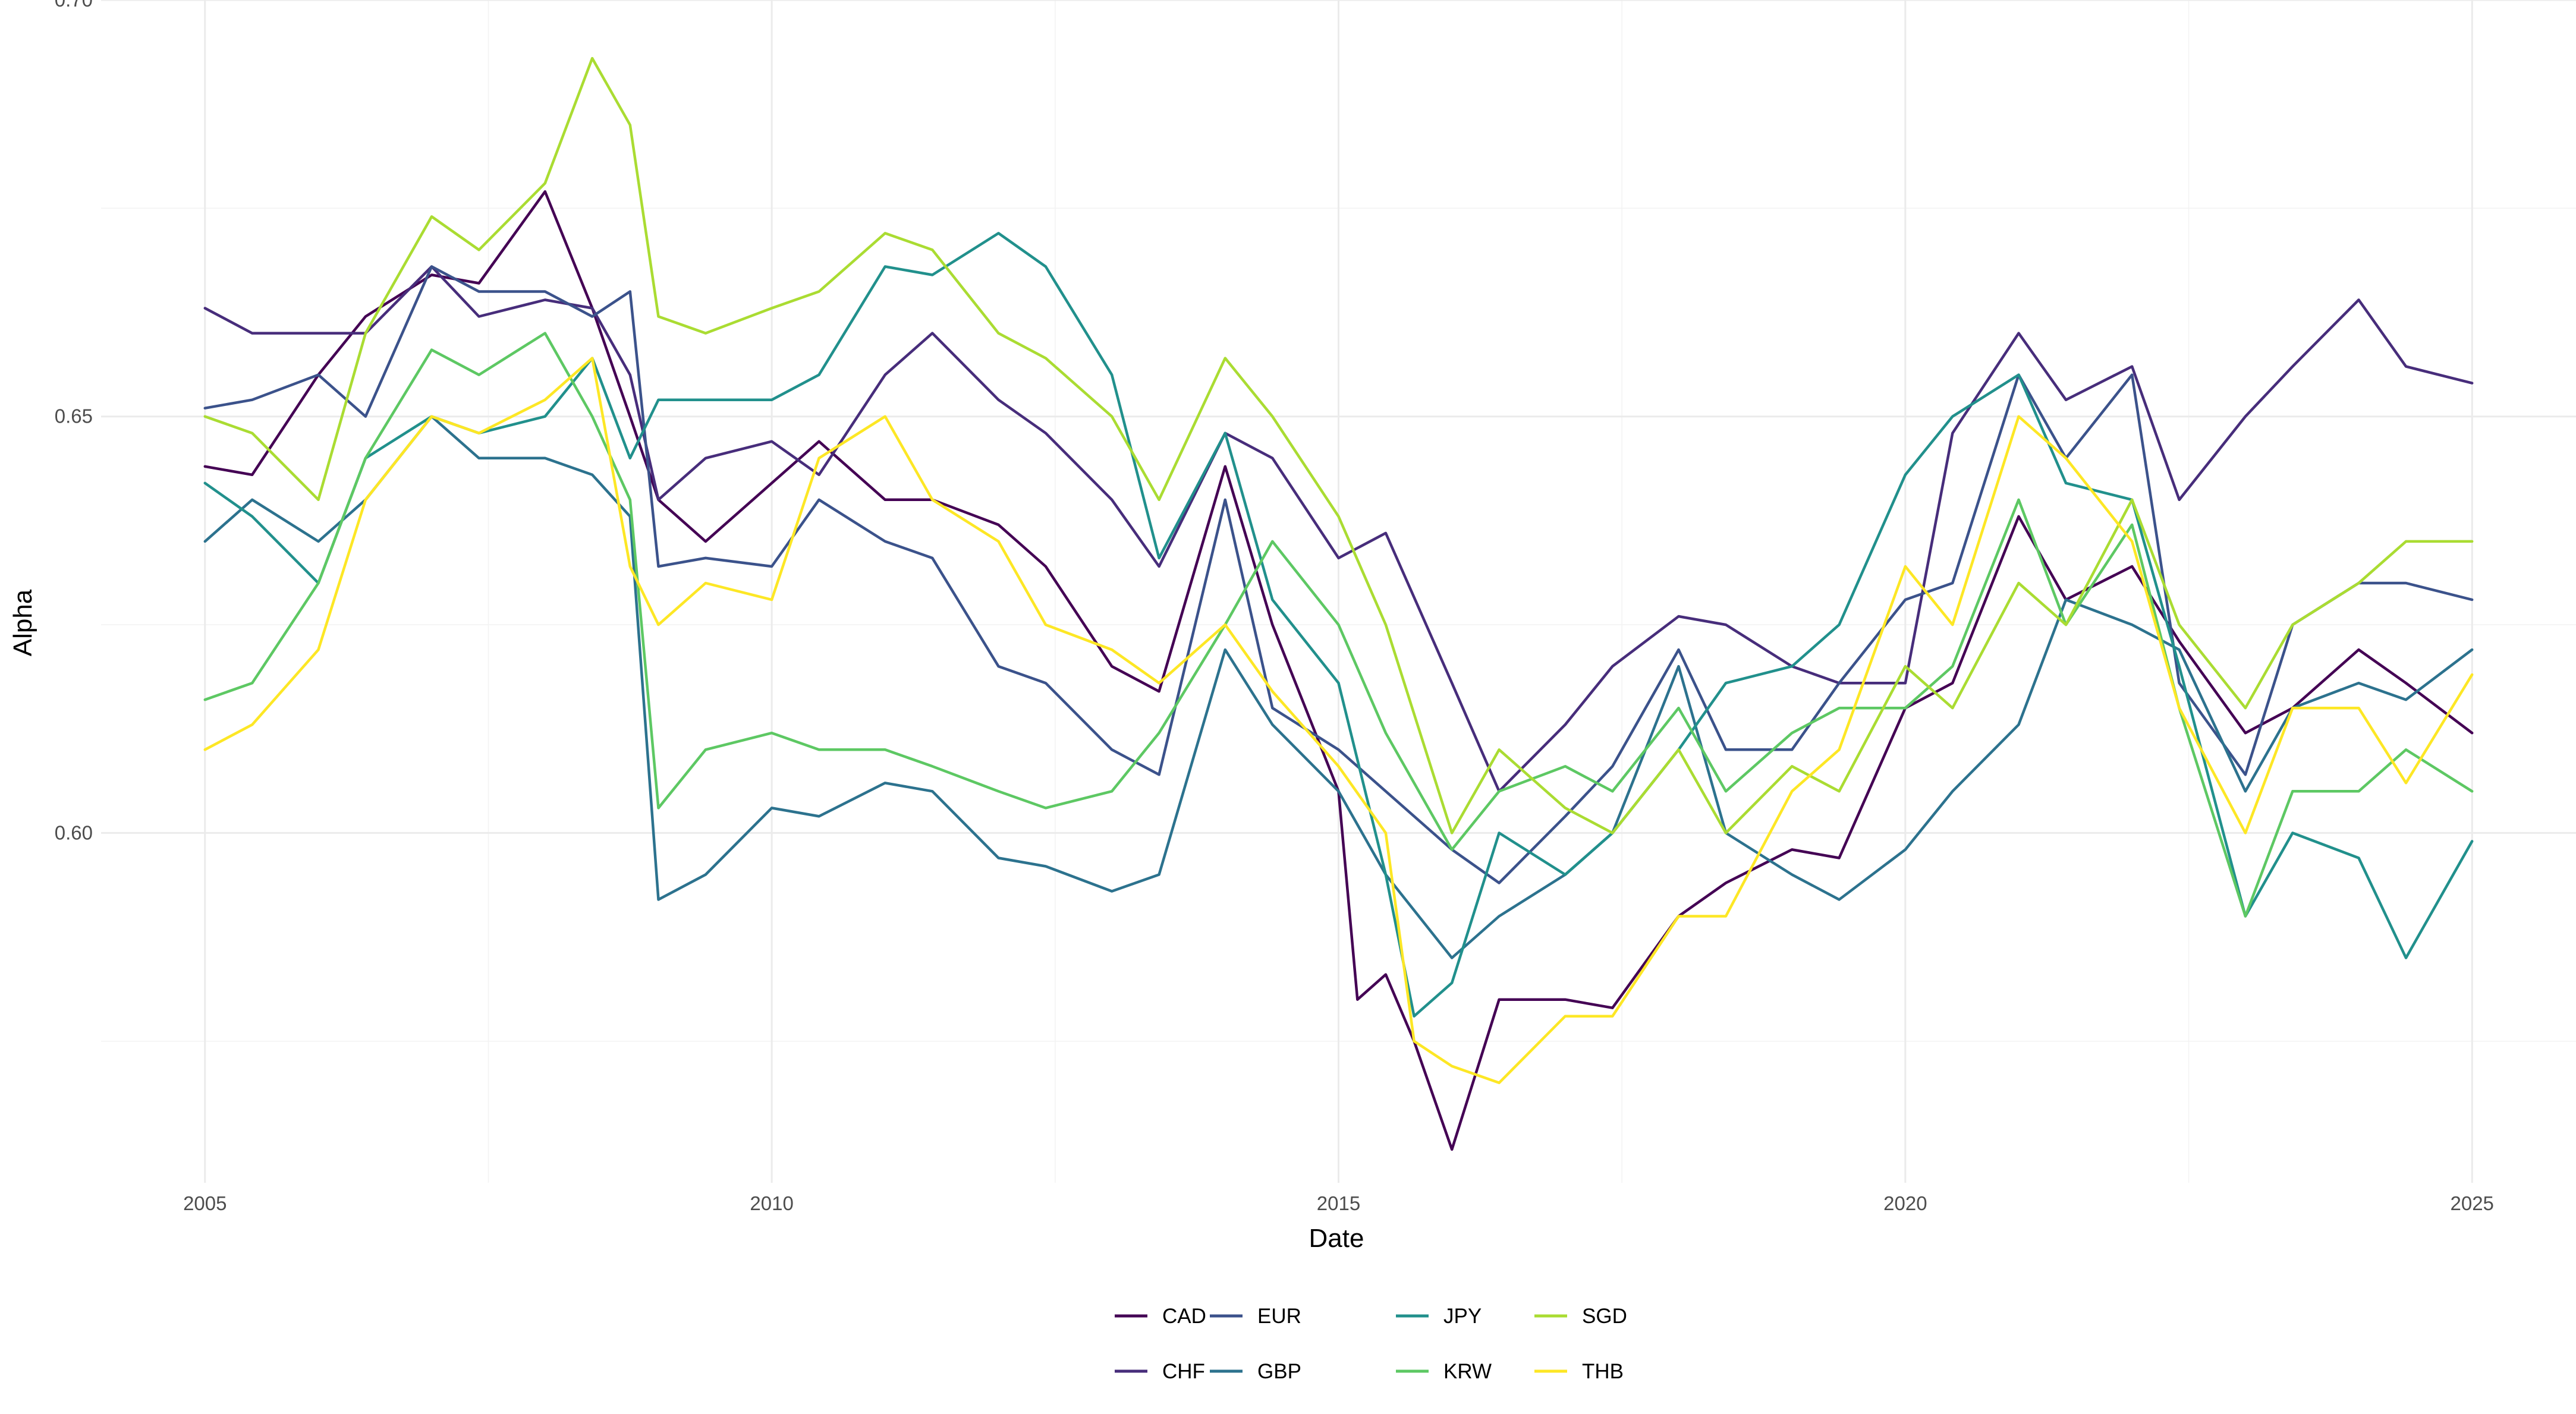 The height and width of the screenshot is (1414, 2576). Describe the element at coordinates (1604, 1316) in the screenshot. I see `legend-label: SGD` at that location.